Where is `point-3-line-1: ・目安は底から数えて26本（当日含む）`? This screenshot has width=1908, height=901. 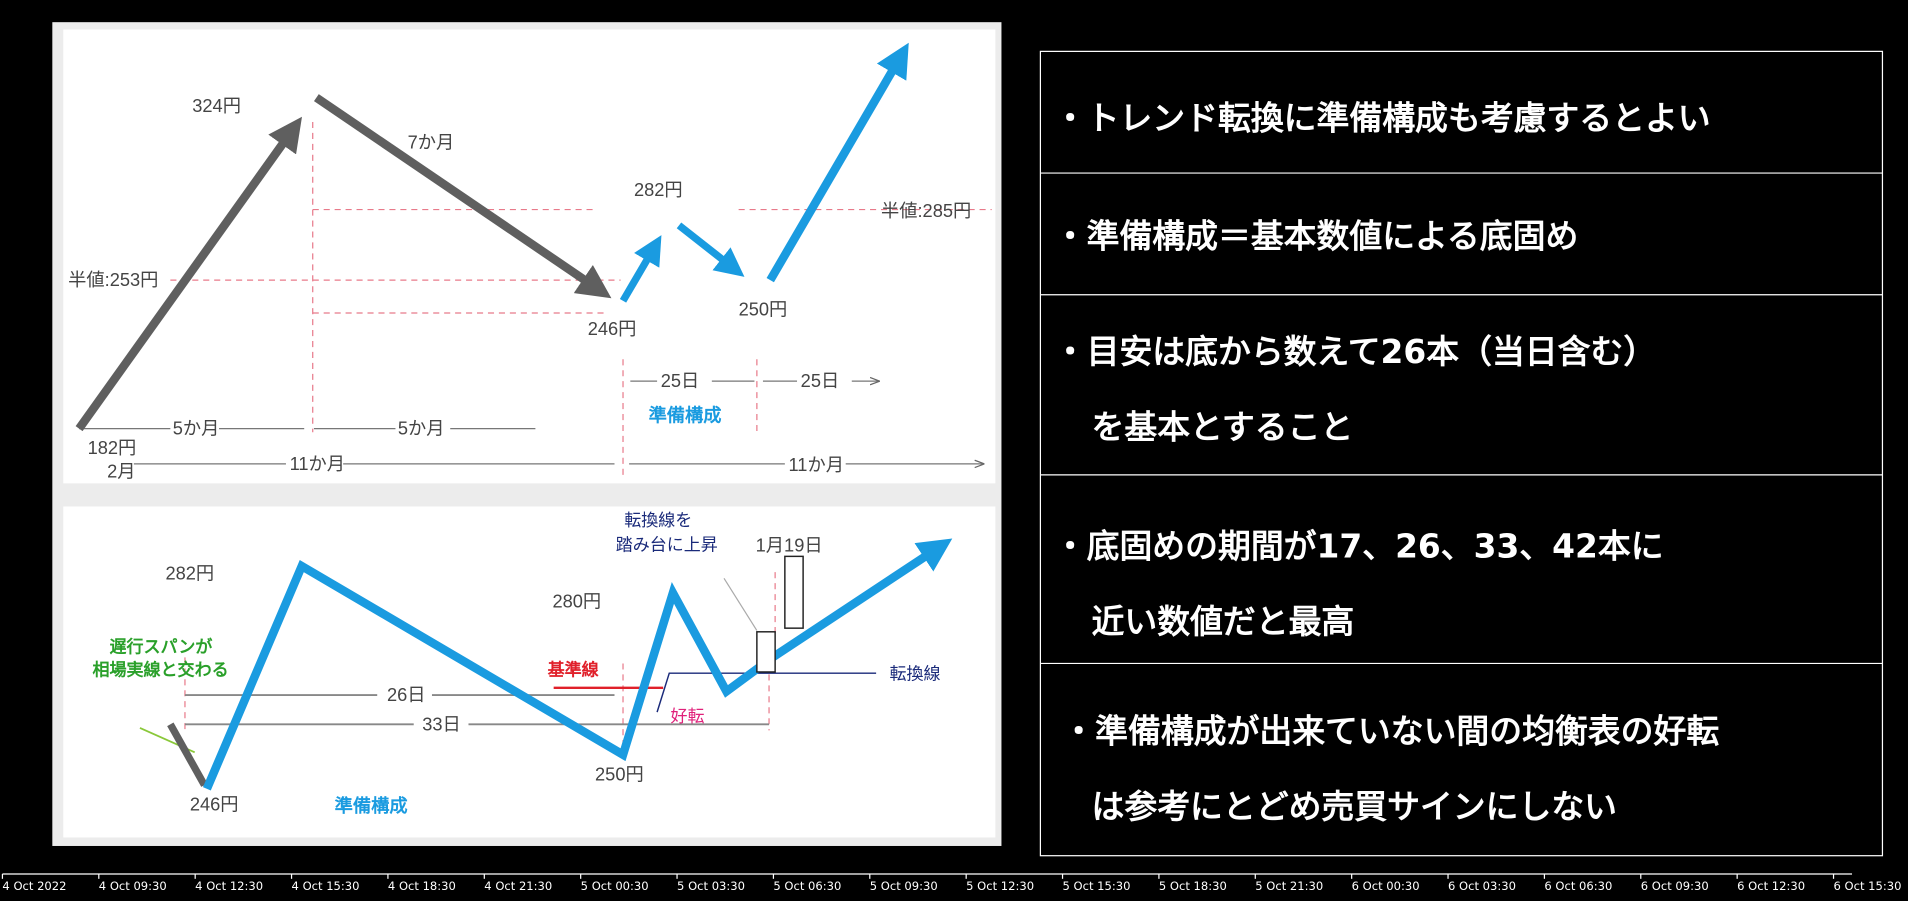
point-3-line-1: ・目安は底から数えて26本（当日含む） is located at coordinates (1355, 352).